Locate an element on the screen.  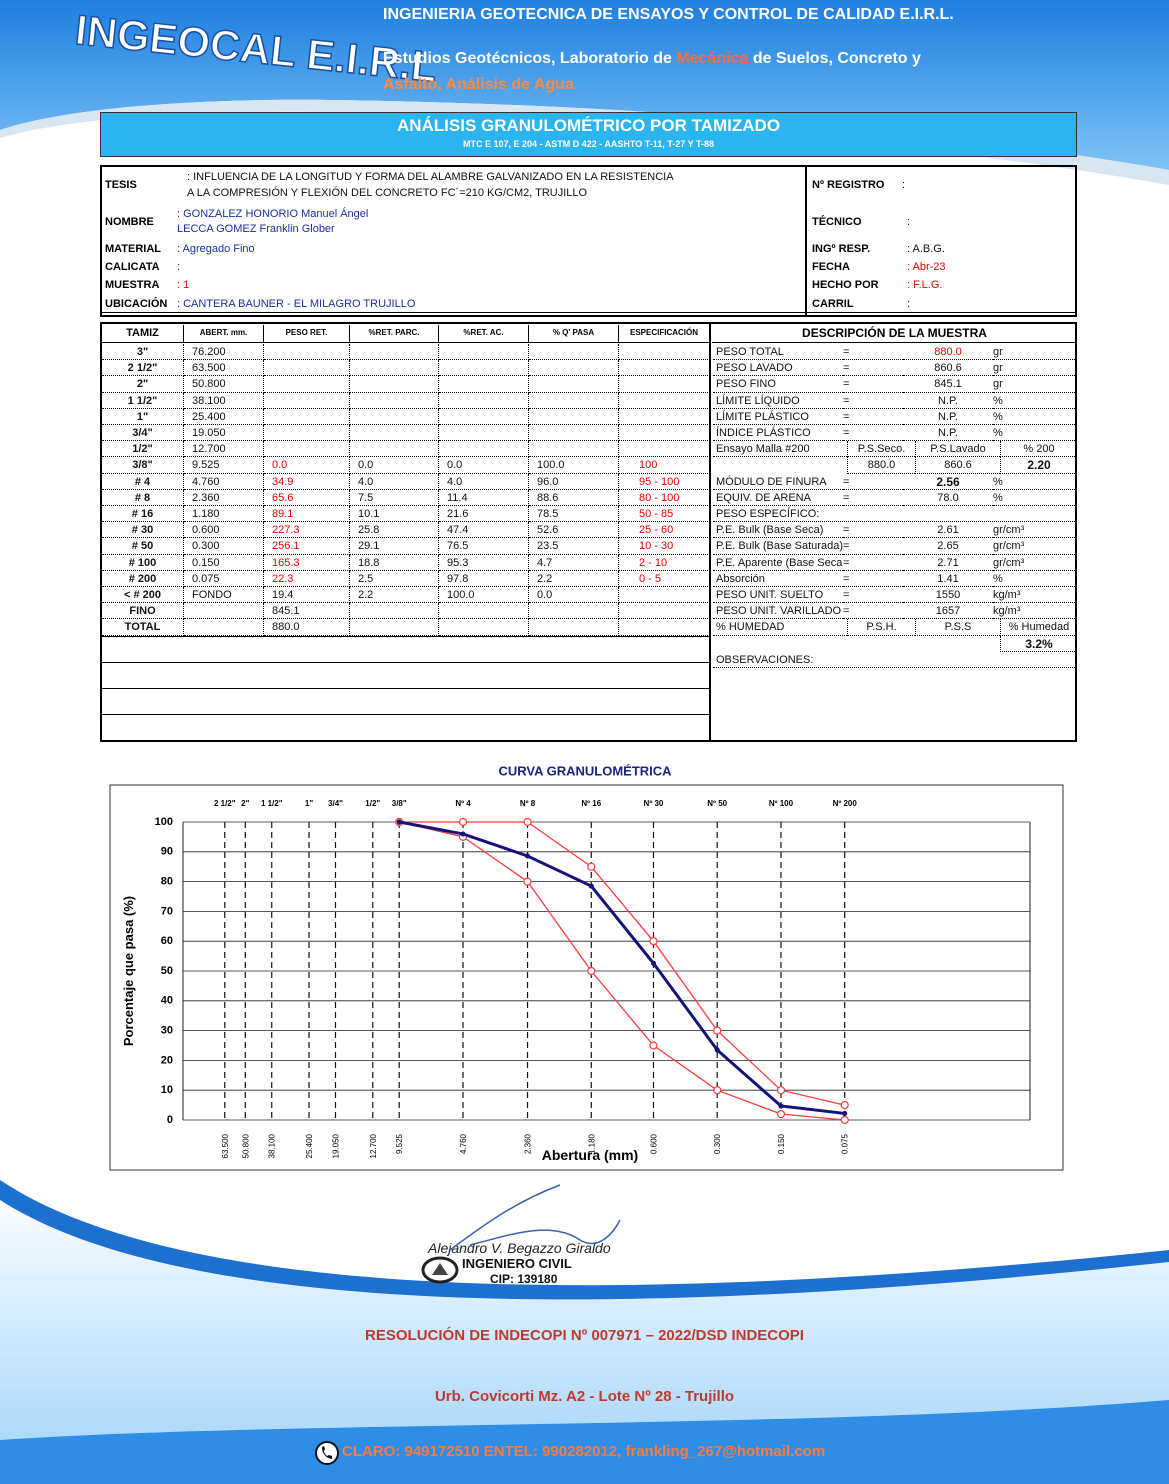
table-cell: 2.5 is located at coordinates (394, 578).